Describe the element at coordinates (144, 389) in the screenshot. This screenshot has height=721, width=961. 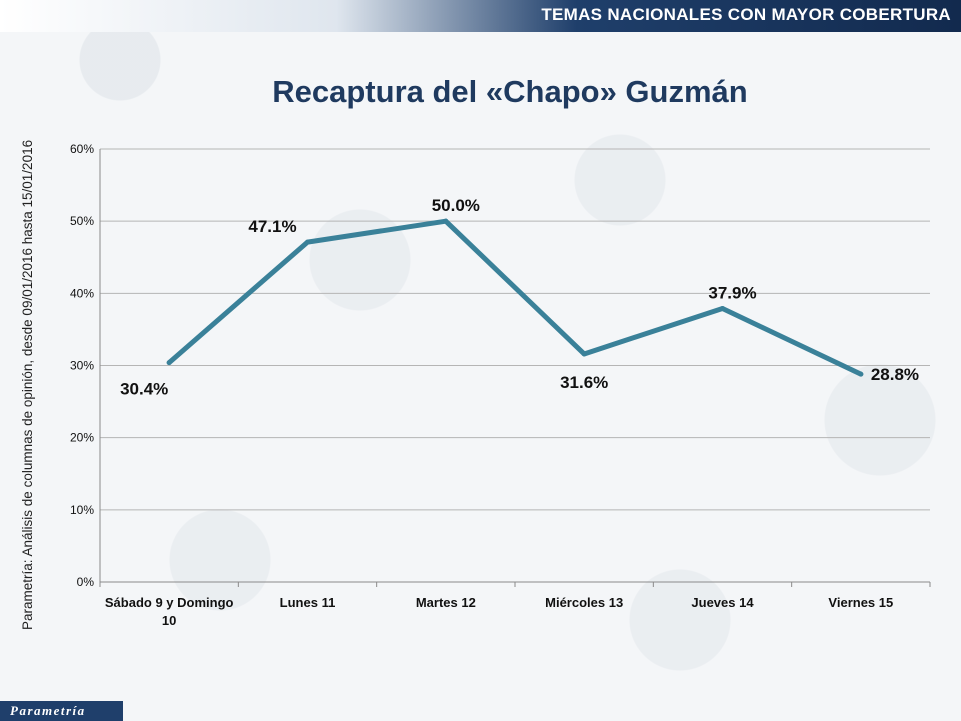
I see `data-label: 30.4%` at that location.